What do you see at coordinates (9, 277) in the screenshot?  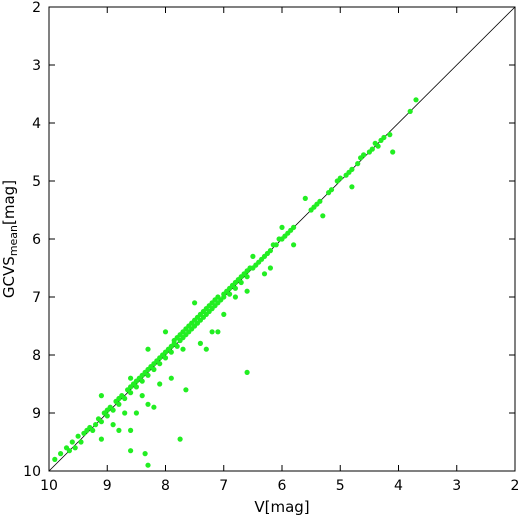 I see `y-axis-label-main: GCVS` at bounding box center [9, 277].